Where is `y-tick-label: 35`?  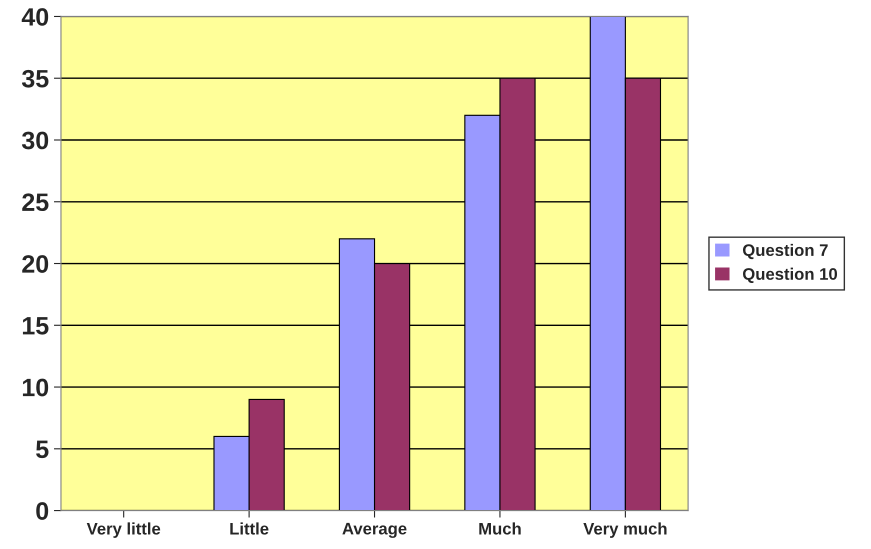 y-tick-label: 35 is located at coordinates (35, 79).